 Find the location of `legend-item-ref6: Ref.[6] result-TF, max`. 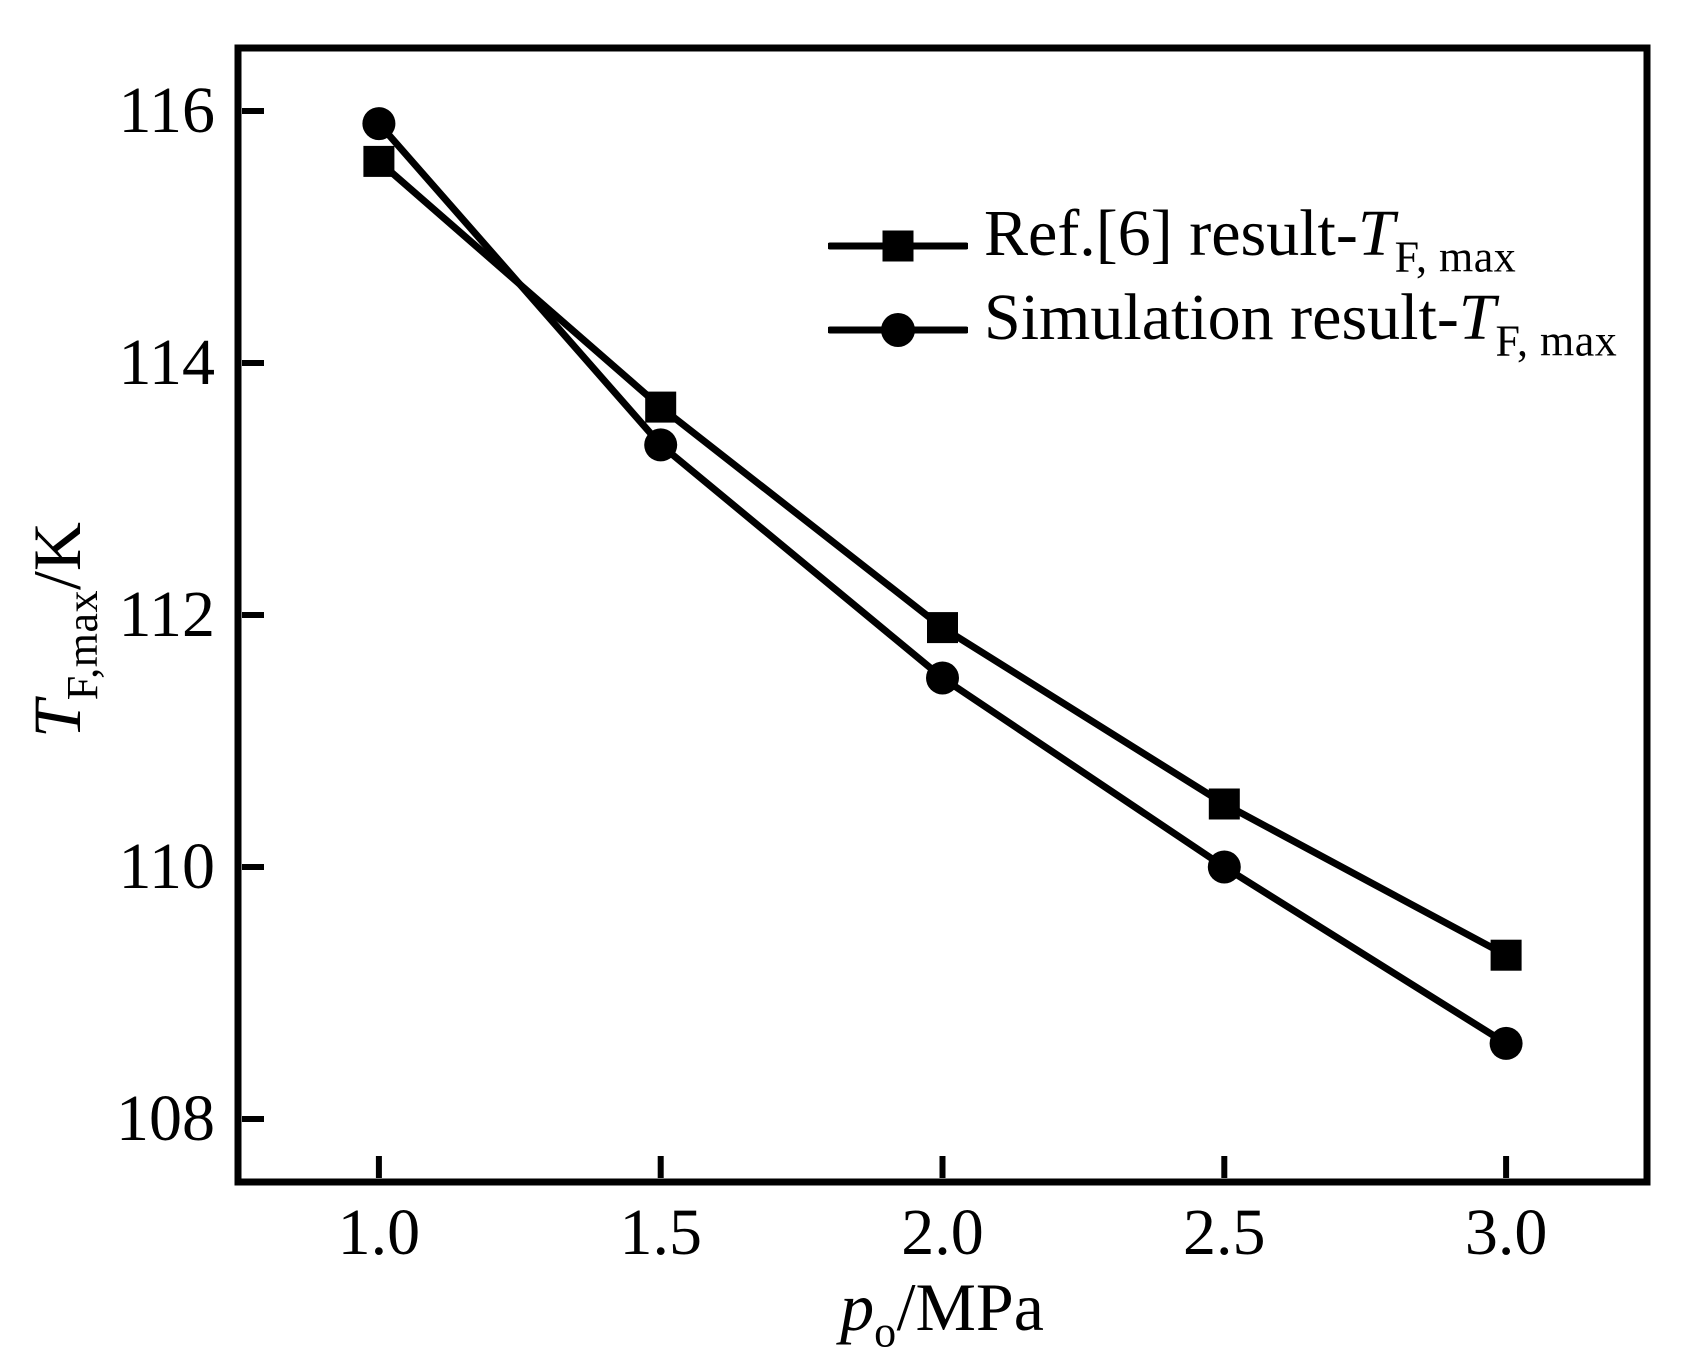

legend-item-ref6: Ref.[6] result-TF, max is located at coordinates (1222, 243).